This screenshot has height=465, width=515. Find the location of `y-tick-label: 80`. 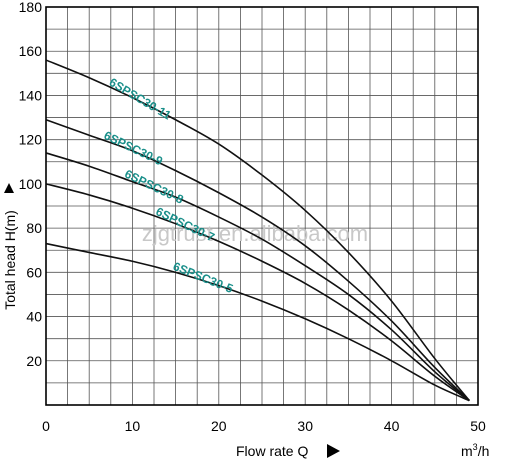

y-tick-label: 80 is located at coordinates (34, 228).